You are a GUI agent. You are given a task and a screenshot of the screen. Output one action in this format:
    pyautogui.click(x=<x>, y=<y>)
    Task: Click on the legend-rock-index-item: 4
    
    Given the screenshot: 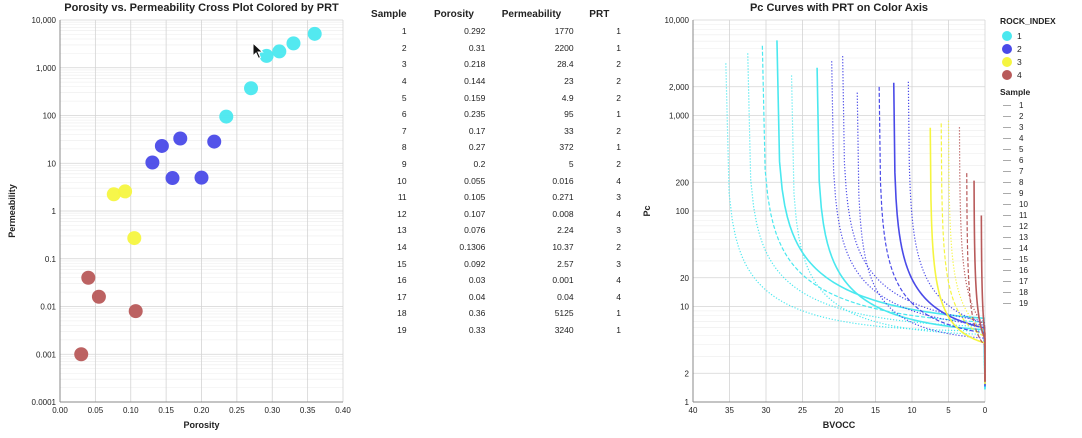 What is the action you would take?
    pyautogui.click(x=1028, y=74)
    